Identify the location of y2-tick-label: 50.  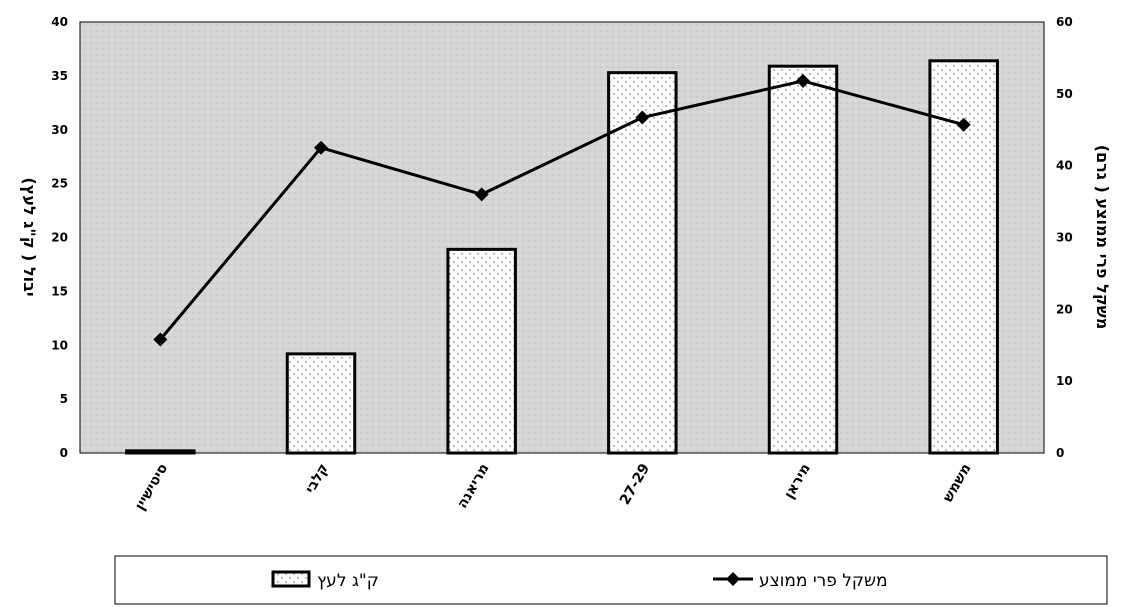
(1064, 94).